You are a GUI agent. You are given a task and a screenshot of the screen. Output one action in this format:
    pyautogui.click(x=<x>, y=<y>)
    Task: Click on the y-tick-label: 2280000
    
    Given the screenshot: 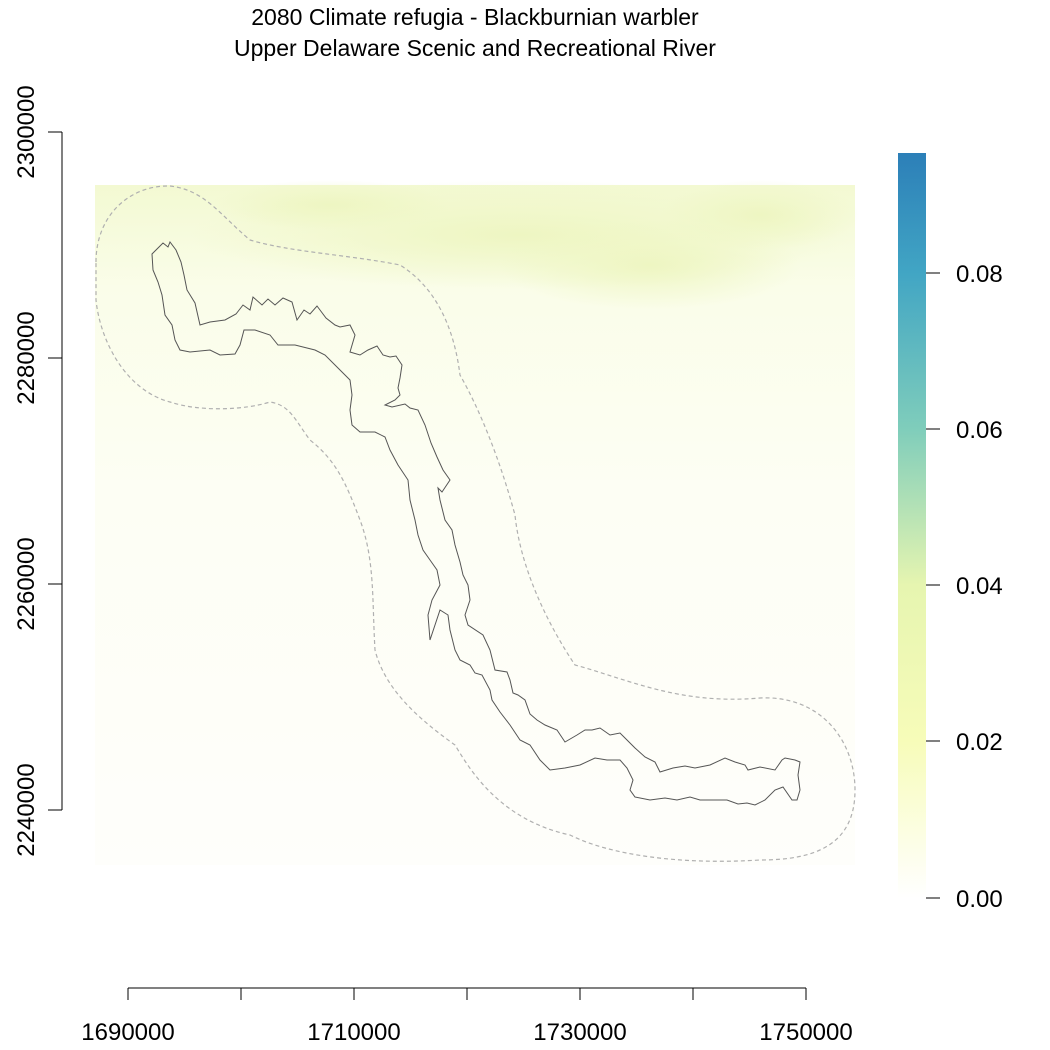 What is the action you would take?
    pyautogui.click(x=26, y=357)
    